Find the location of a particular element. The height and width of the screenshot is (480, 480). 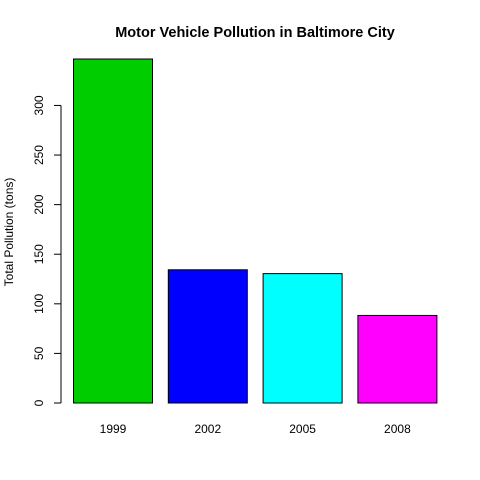

bar-1999 is located at coordinates (113, 231).